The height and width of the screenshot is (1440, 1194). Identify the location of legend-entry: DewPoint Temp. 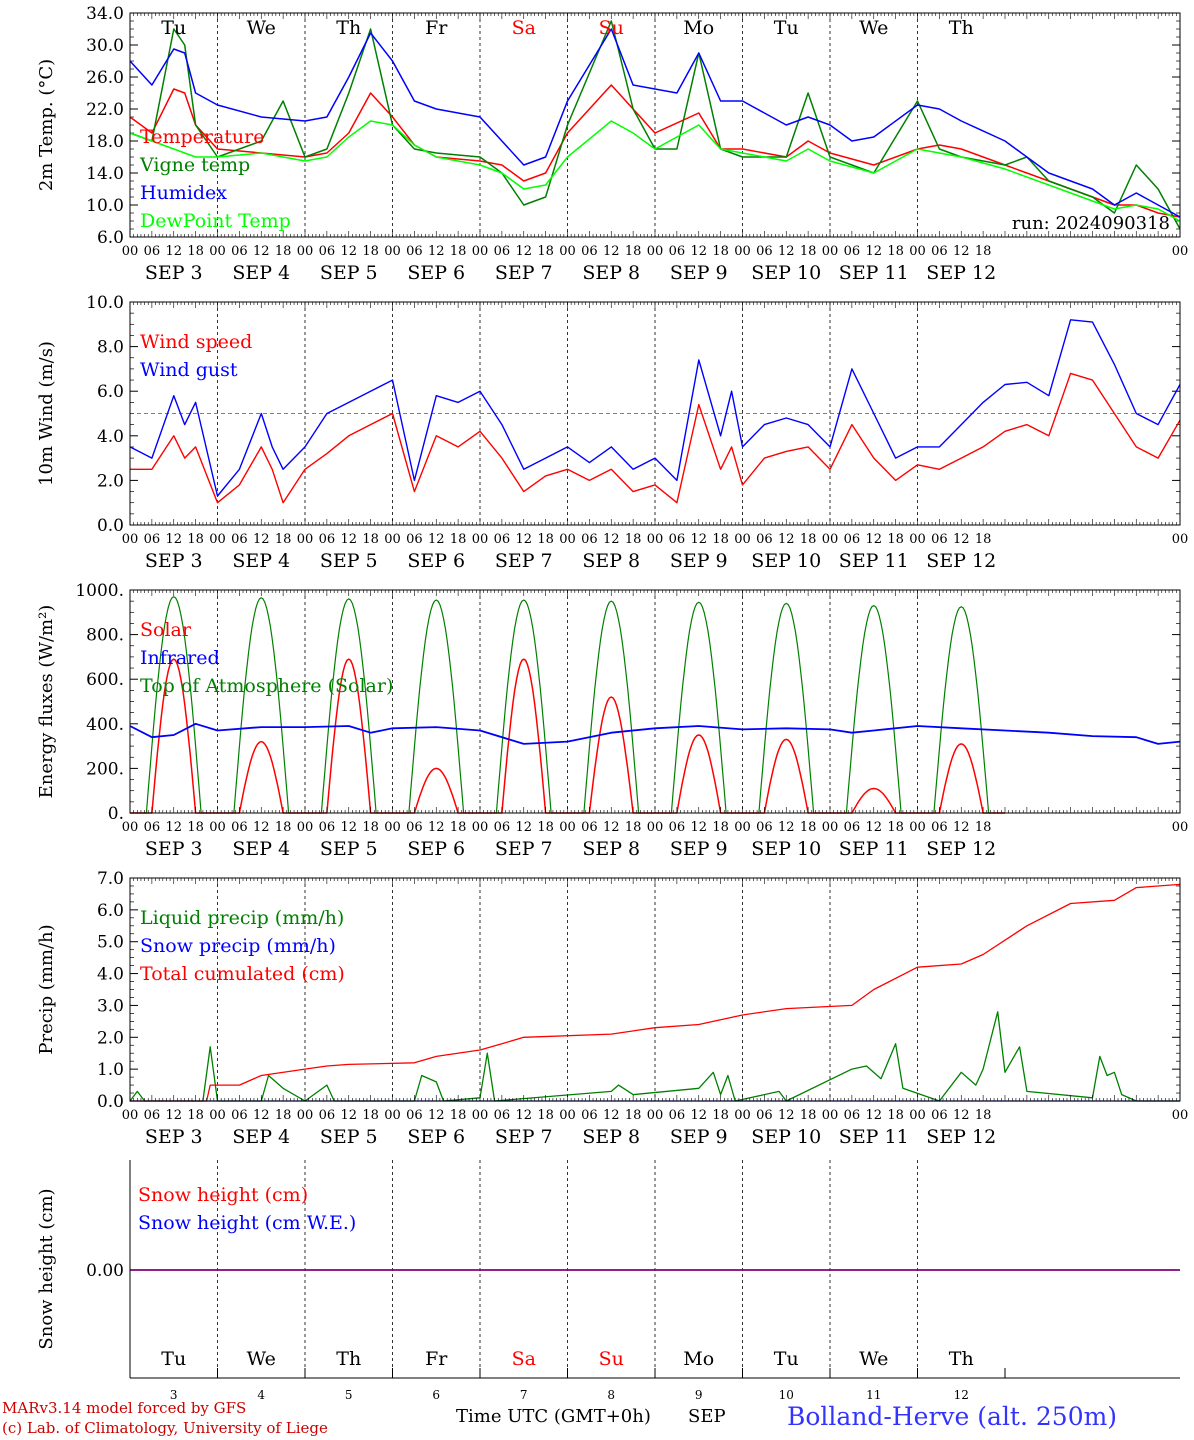
(215, 221).